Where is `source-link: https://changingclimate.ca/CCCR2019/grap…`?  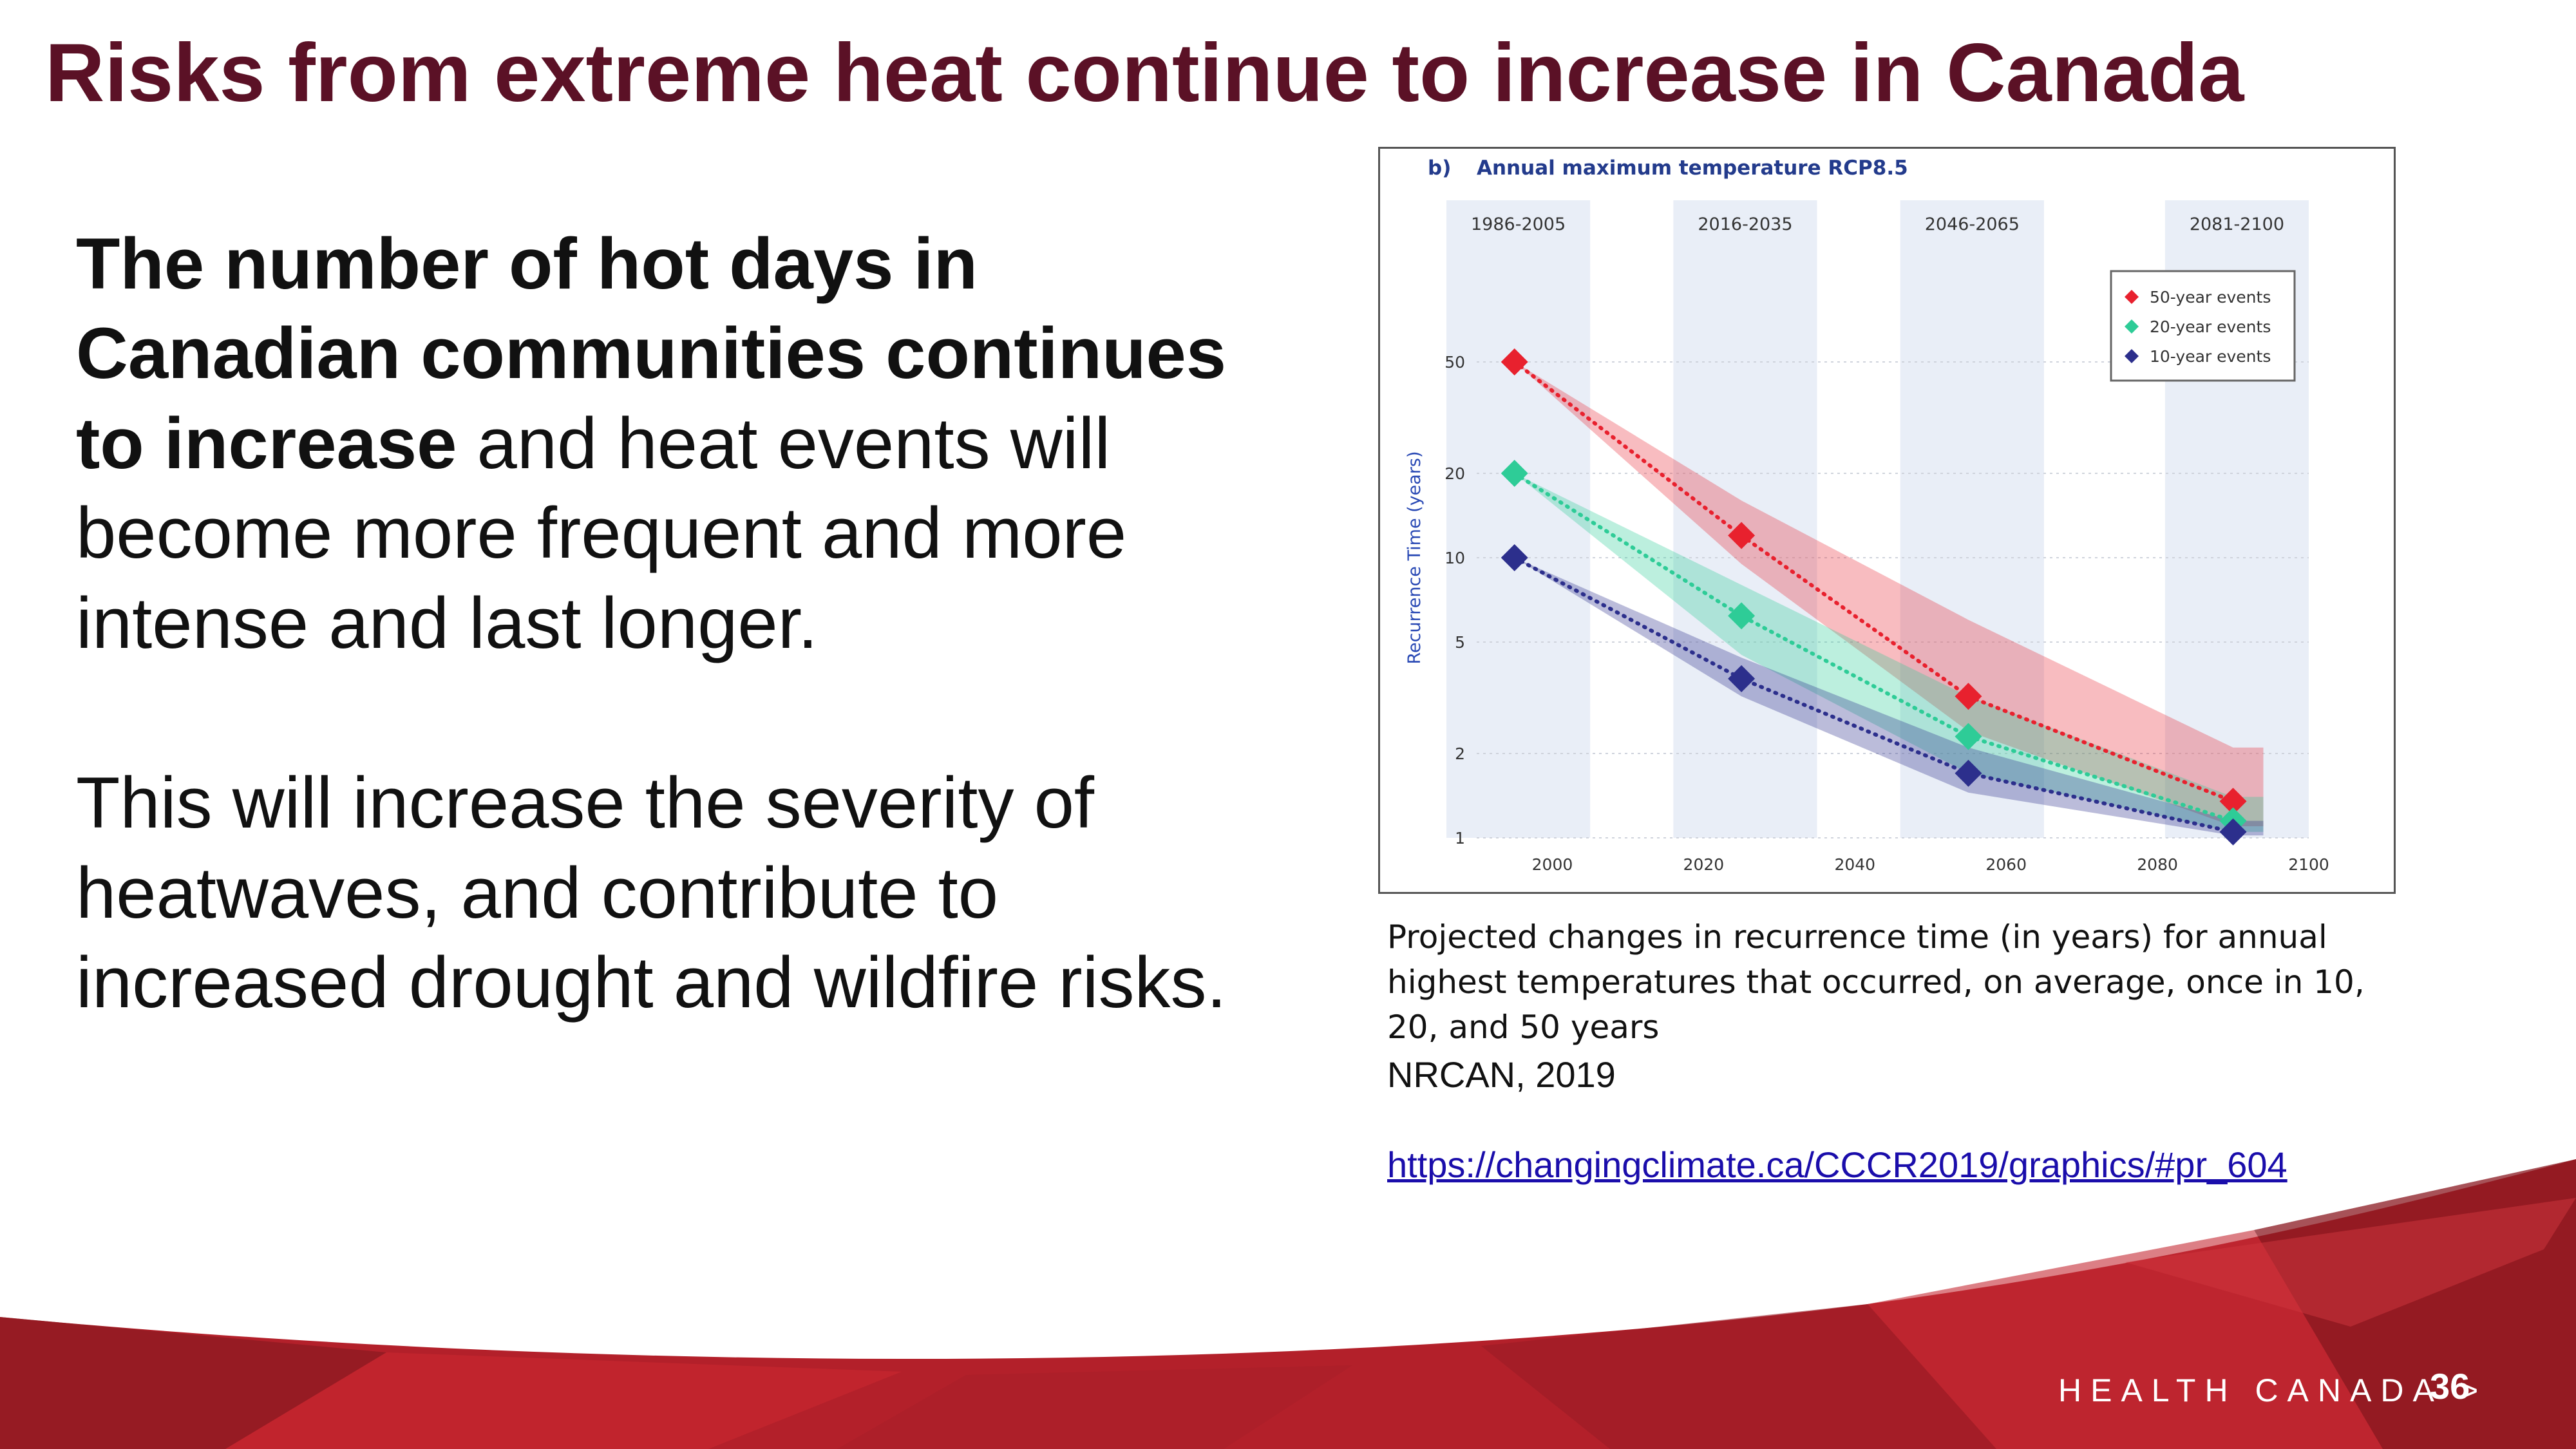
source-link: https://changingclimate.ca/CCCR2019/grap… is located at coordinates (1837, 1164).